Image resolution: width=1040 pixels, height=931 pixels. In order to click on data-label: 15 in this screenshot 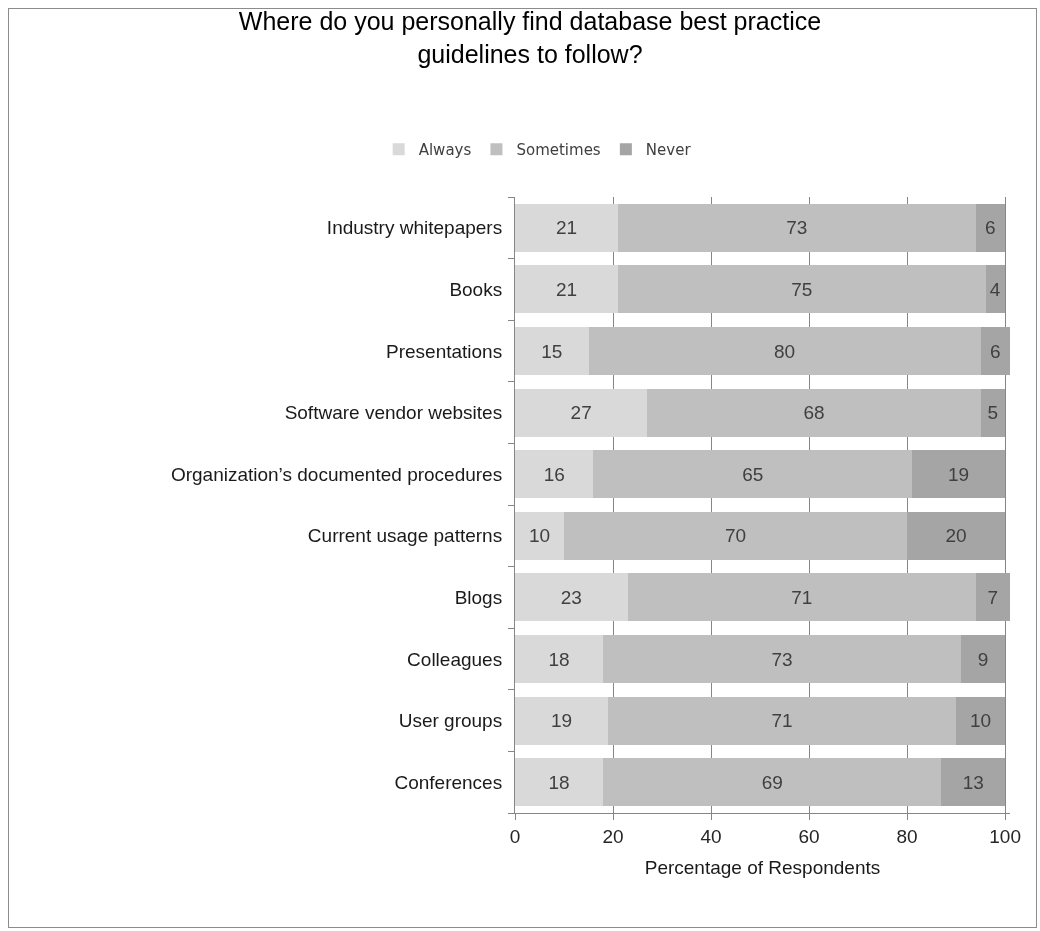, I will do `click(552, 351)`.